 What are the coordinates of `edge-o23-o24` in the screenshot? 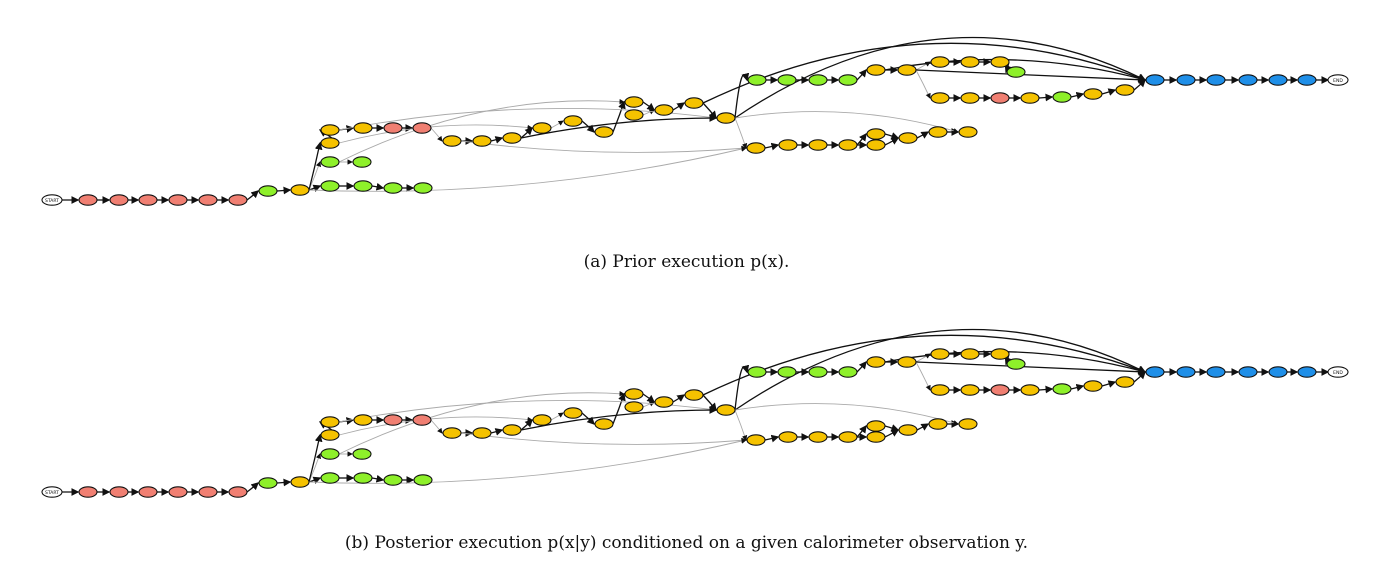 It's located at (1109, 384).